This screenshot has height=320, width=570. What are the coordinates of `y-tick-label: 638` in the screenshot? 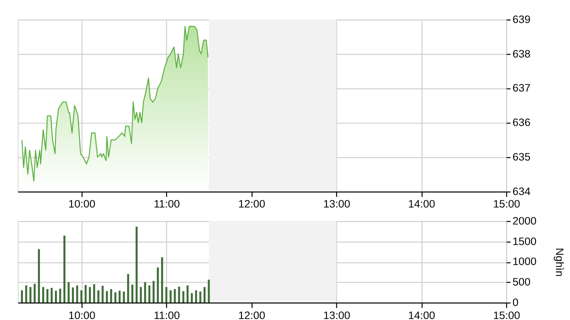 It's located at (521, 54).